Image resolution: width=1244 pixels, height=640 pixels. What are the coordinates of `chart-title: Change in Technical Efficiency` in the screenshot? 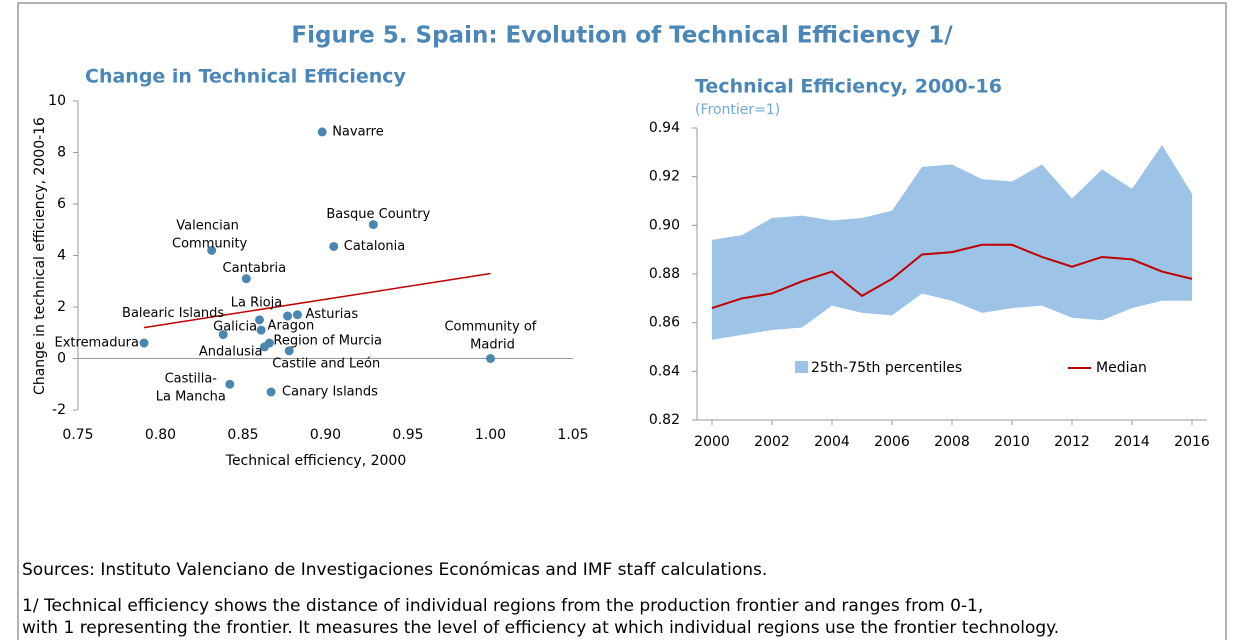 It's located at (246, 77).